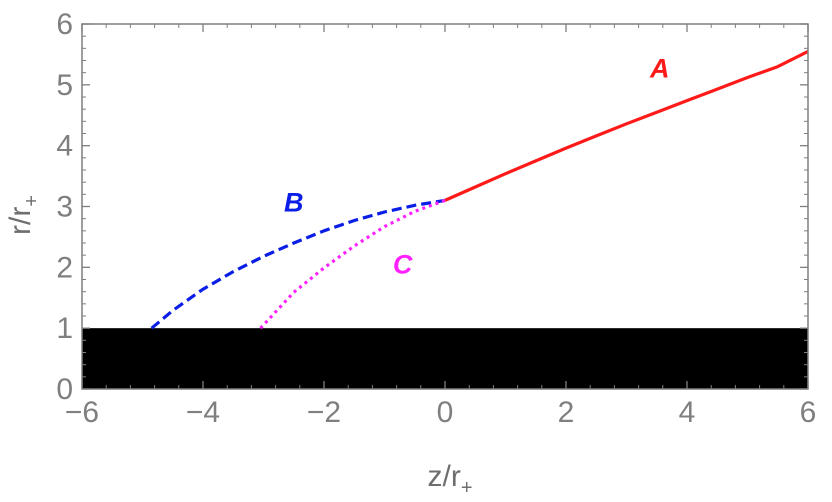  What do you see at coordinates (32, 201) in the screenshot?
I see `y-axis-label-subscript: +` at bounding box center [32, 201].